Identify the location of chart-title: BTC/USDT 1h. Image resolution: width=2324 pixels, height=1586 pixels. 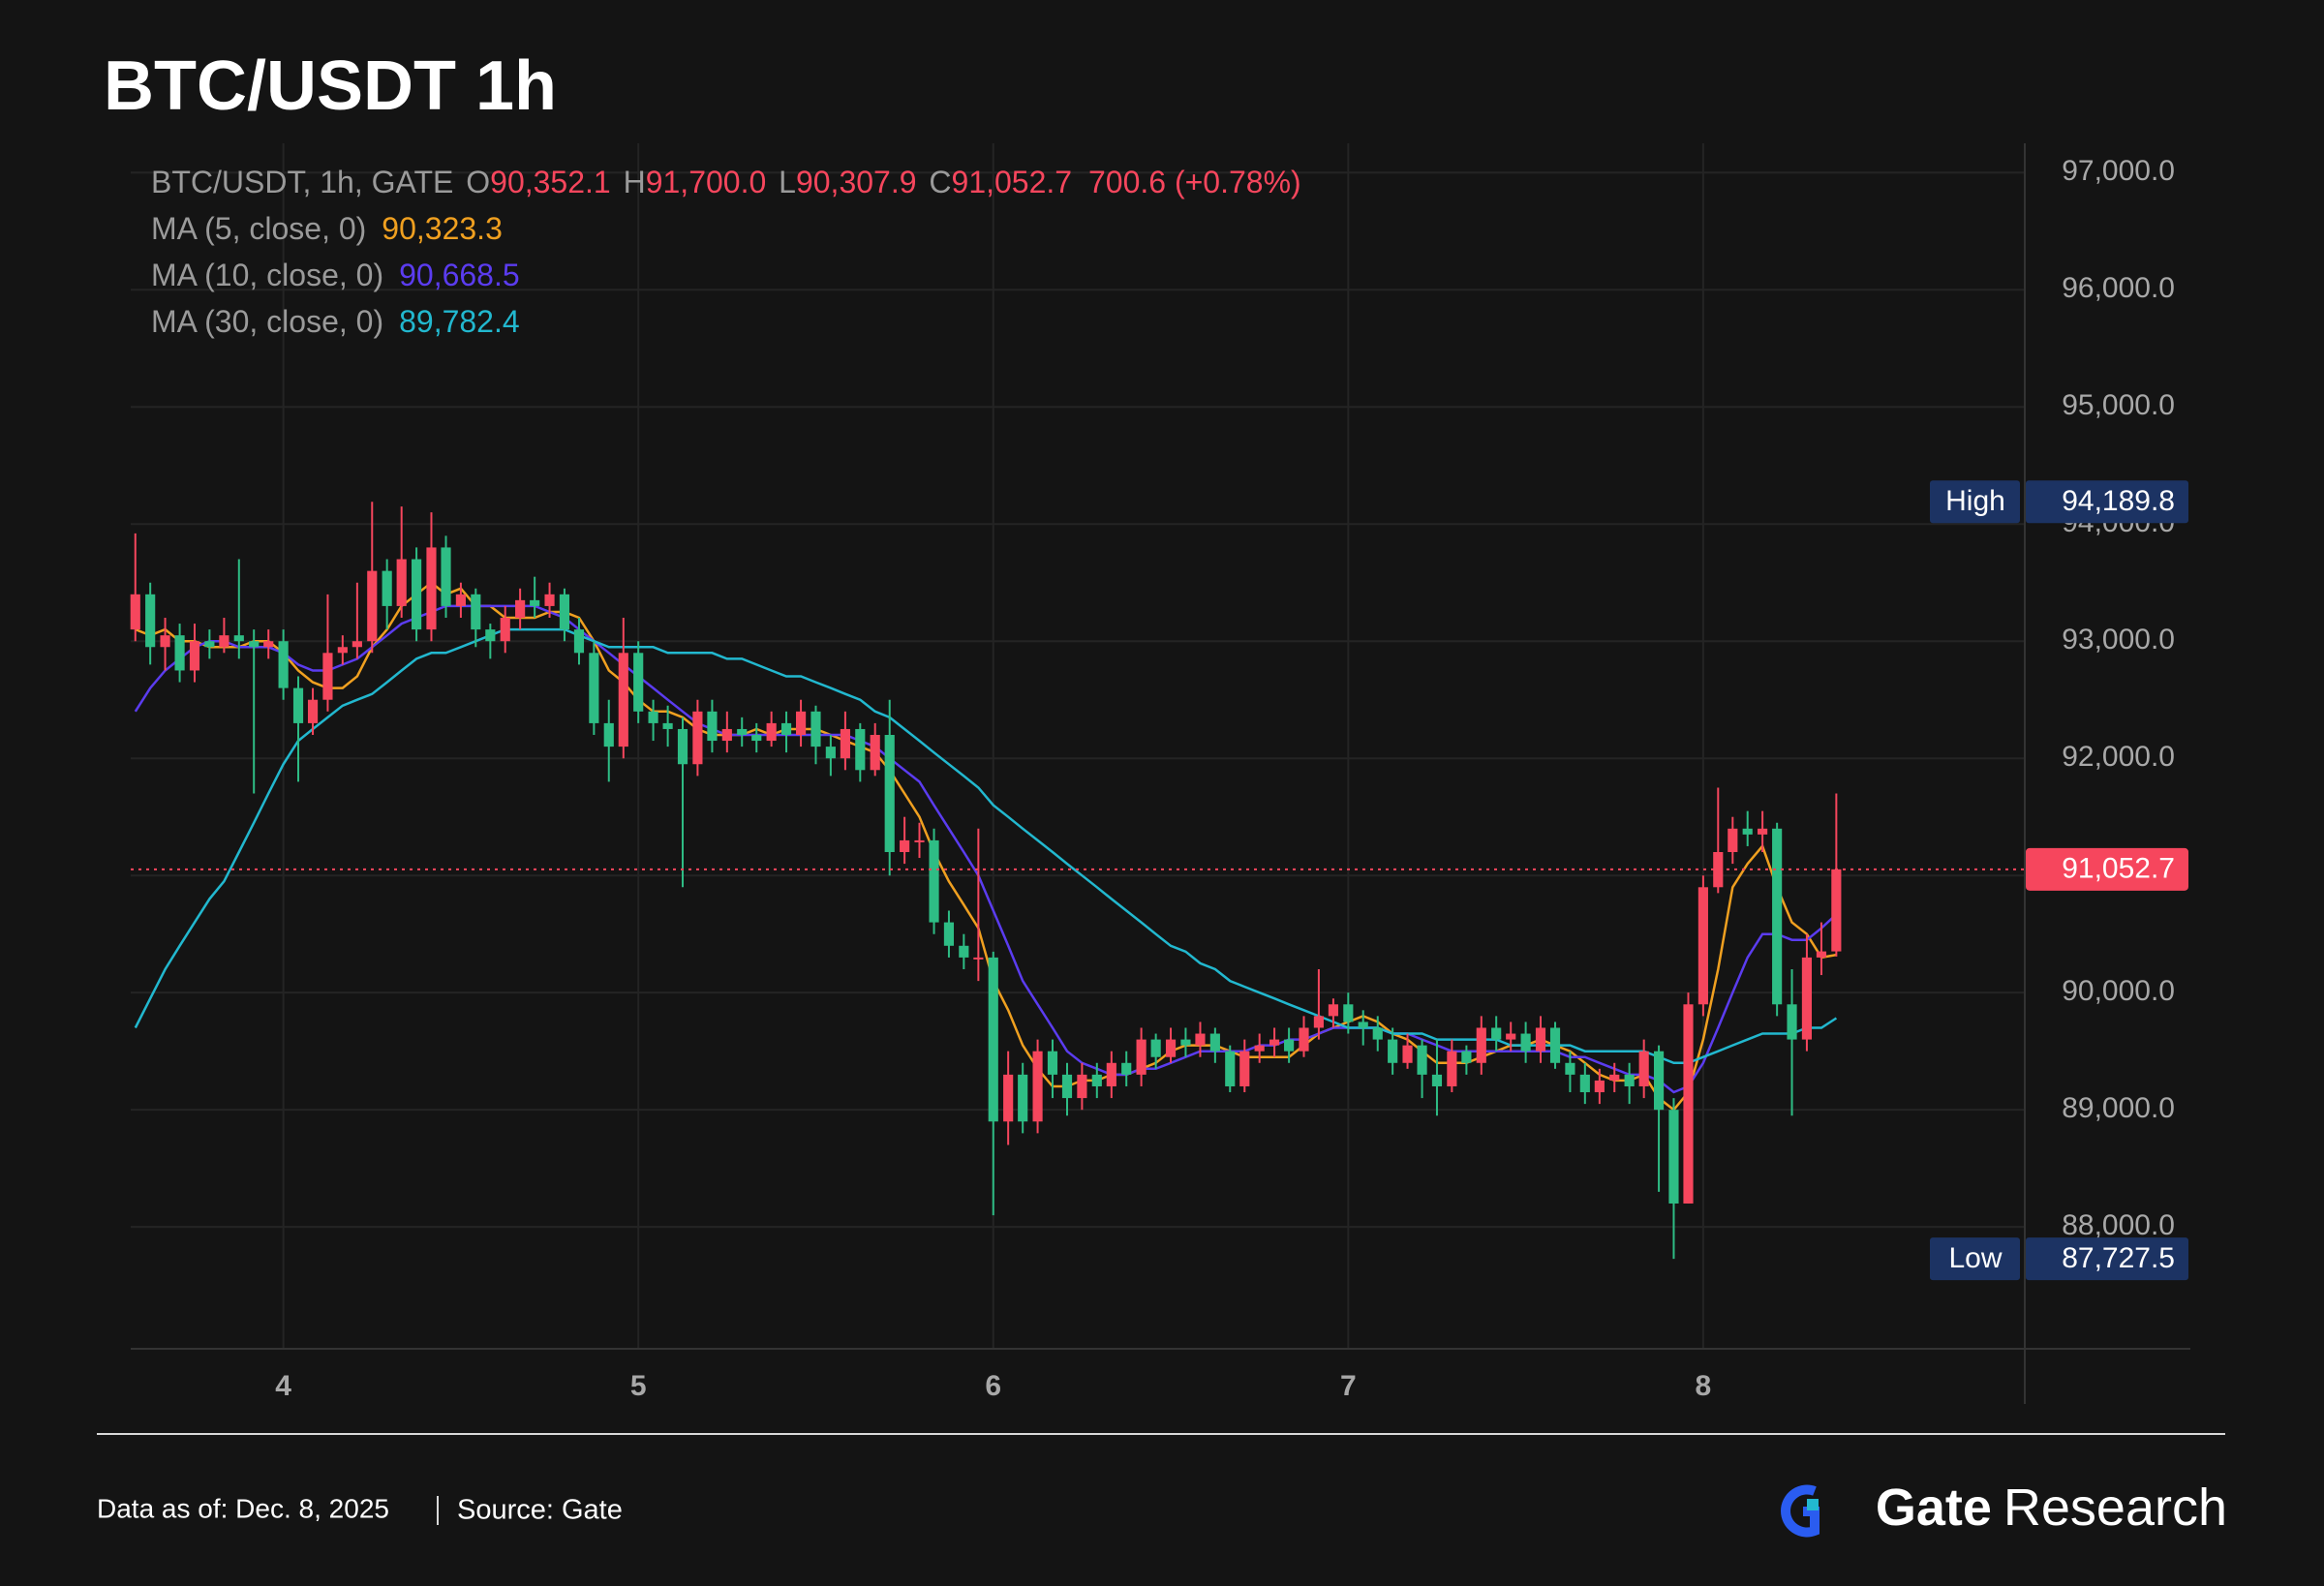
(331, 86).